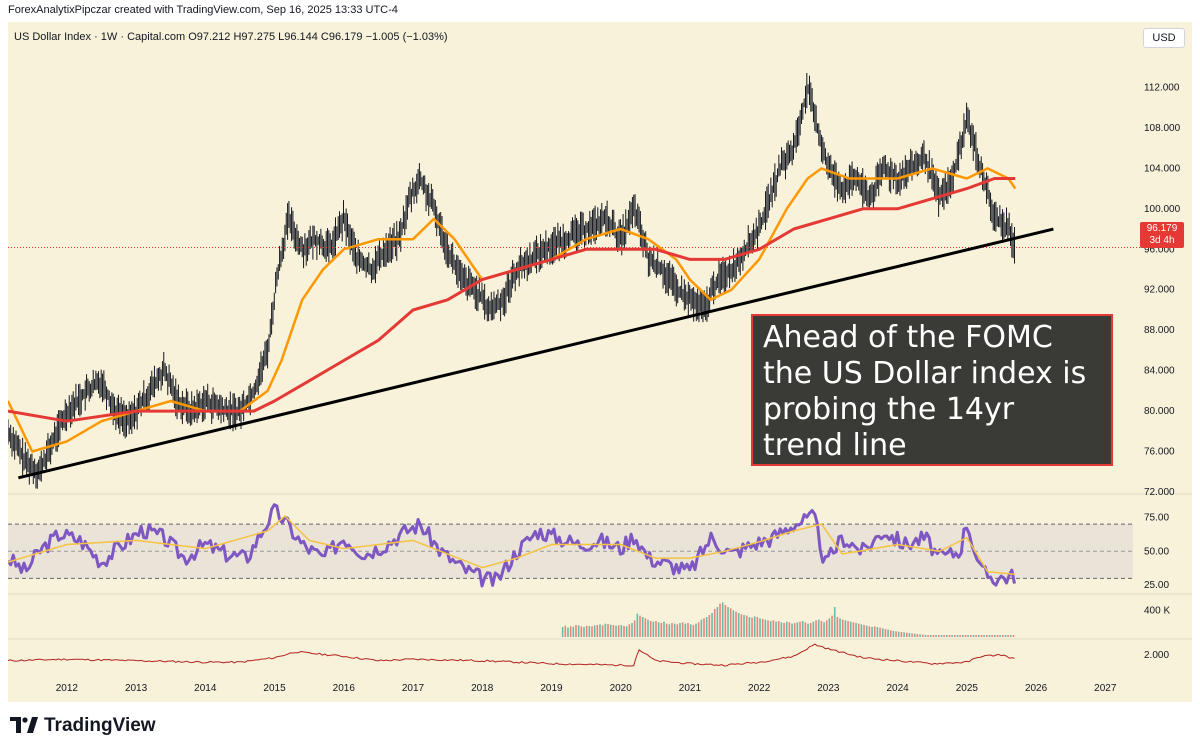  Describe the element at coordinates (759, 688) in the screenshot. I see `year-axis-tick: 2022` at that location.